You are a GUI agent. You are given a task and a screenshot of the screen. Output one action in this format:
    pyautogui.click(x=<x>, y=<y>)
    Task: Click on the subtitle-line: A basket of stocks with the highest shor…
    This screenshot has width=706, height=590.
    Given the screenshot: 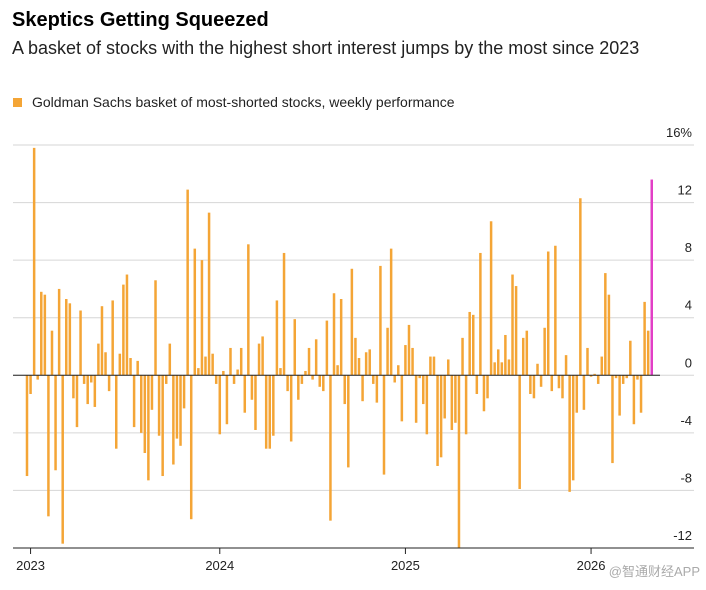 What is the action you would take?
    pyautogui.click(x=325, y=48)
    